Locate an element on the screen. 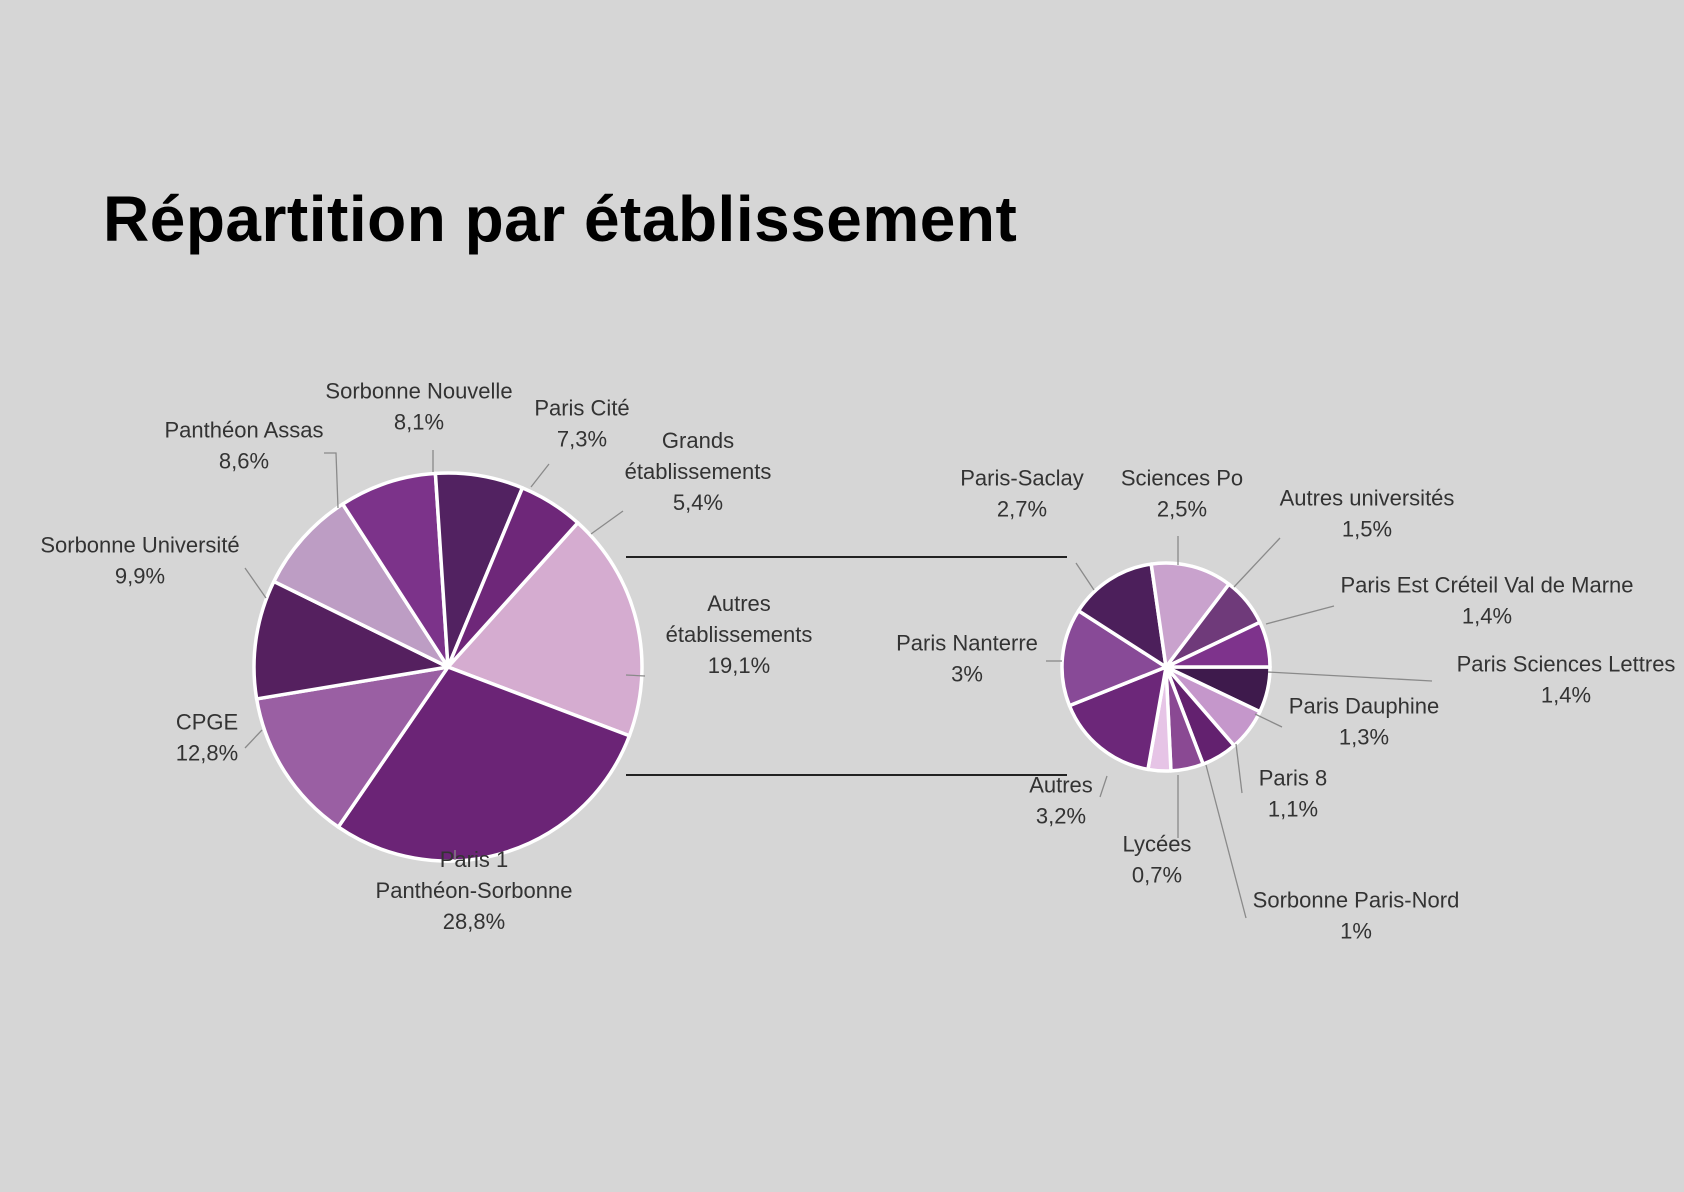 The width and height of the screenshot is (1684, 1192). secondary-label-paris-sciences-lettres: Paris Sciences Lettres 1,4% is located at coordinates (1566, 680).